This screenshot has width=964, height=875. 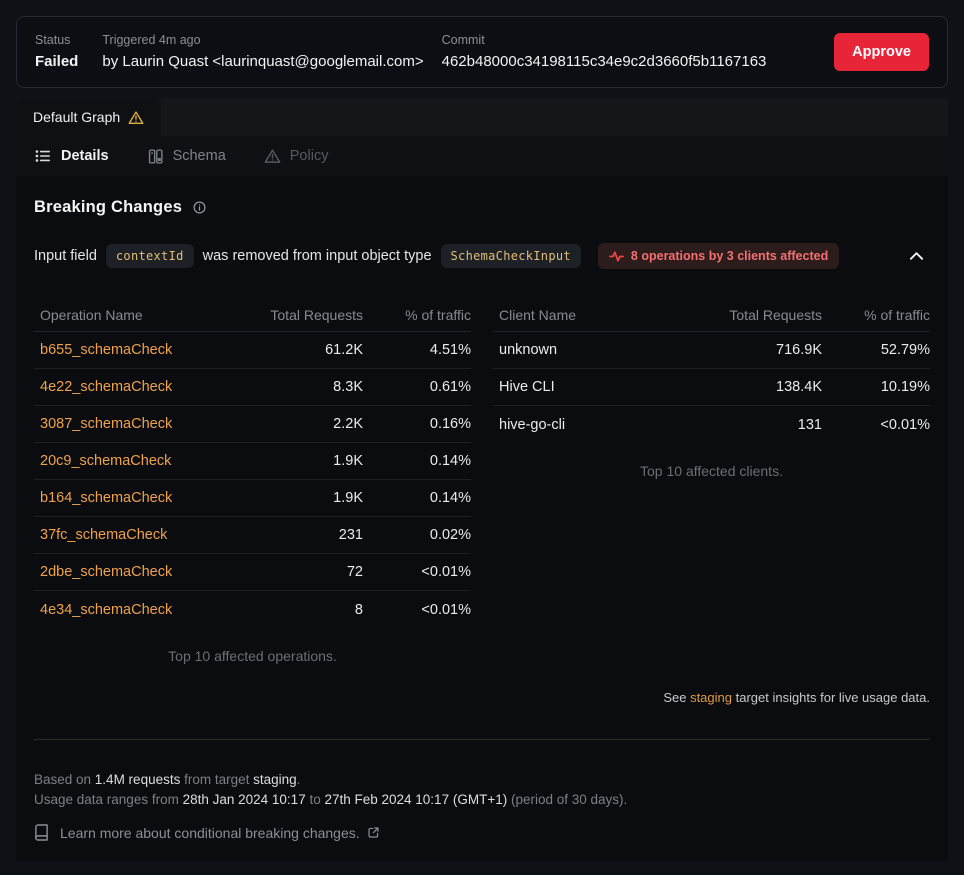 What do you see at coordinates (344, 350) in the screenshot?
I see `operation-requests: 61.2K` at bounding box center [344, 350].